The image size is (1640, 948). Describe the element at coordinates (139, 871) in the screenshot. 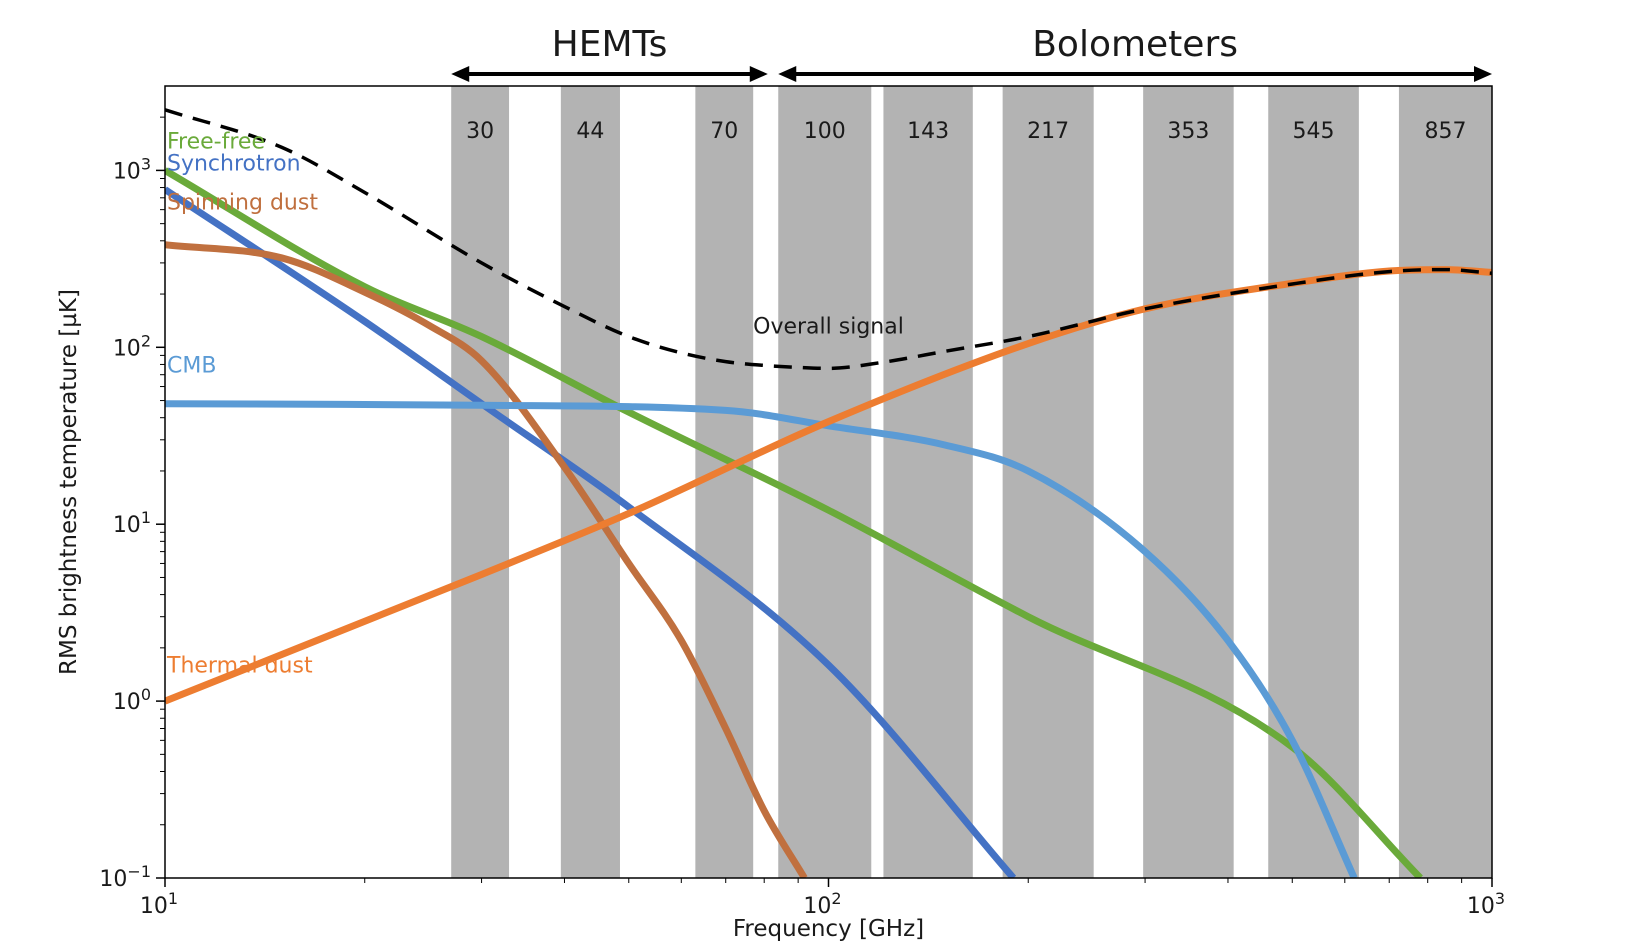

I see `y-tick-exp: −1` at that location.